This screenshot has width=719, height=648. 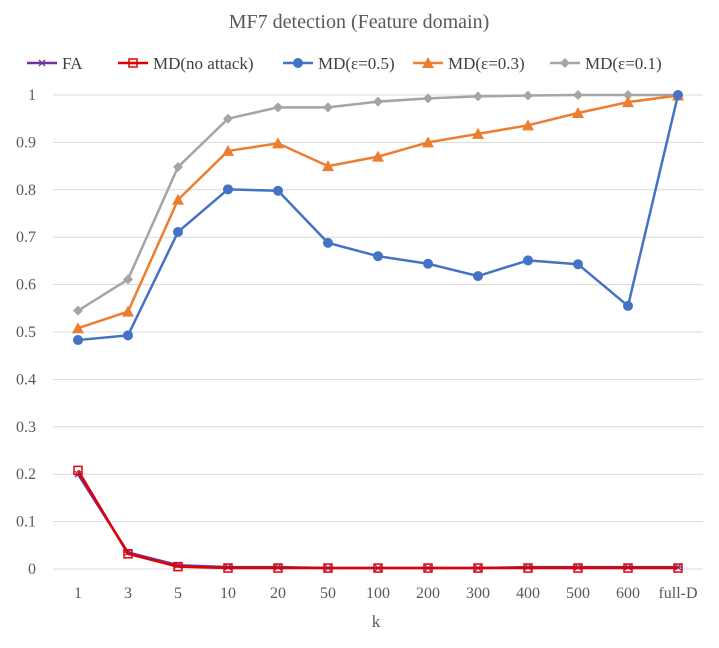 What do you see at coordinates (378, 593) in the screenshot?
I see `x-tick-label: 100` at bounding box center [378, 593].